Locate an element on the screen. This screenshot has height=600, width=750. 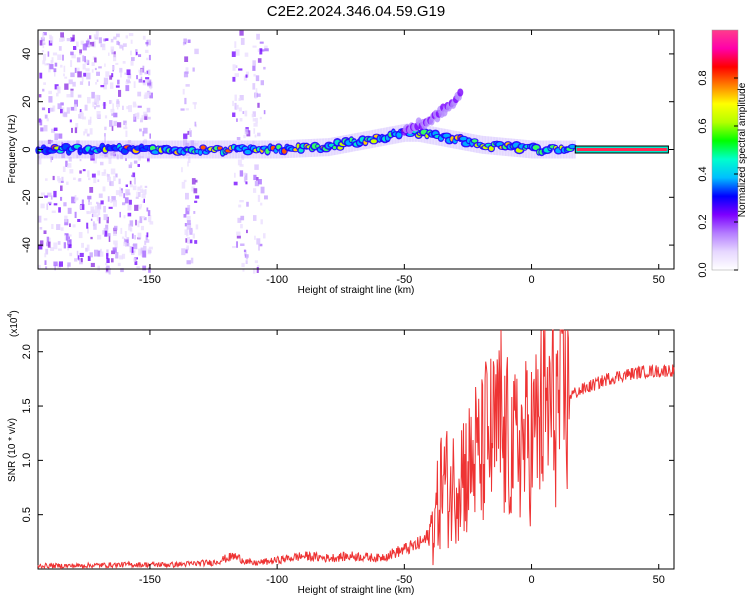
colorbar-tick-label: 0.8 is located at coordinates (703, 77).